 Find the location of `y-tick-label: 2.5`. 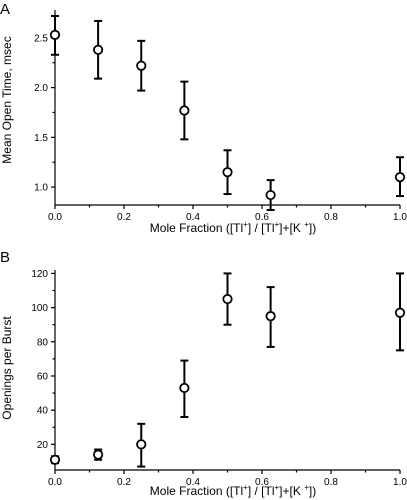

y-tick-label: 2.5 is located at coordinates (41, 38).